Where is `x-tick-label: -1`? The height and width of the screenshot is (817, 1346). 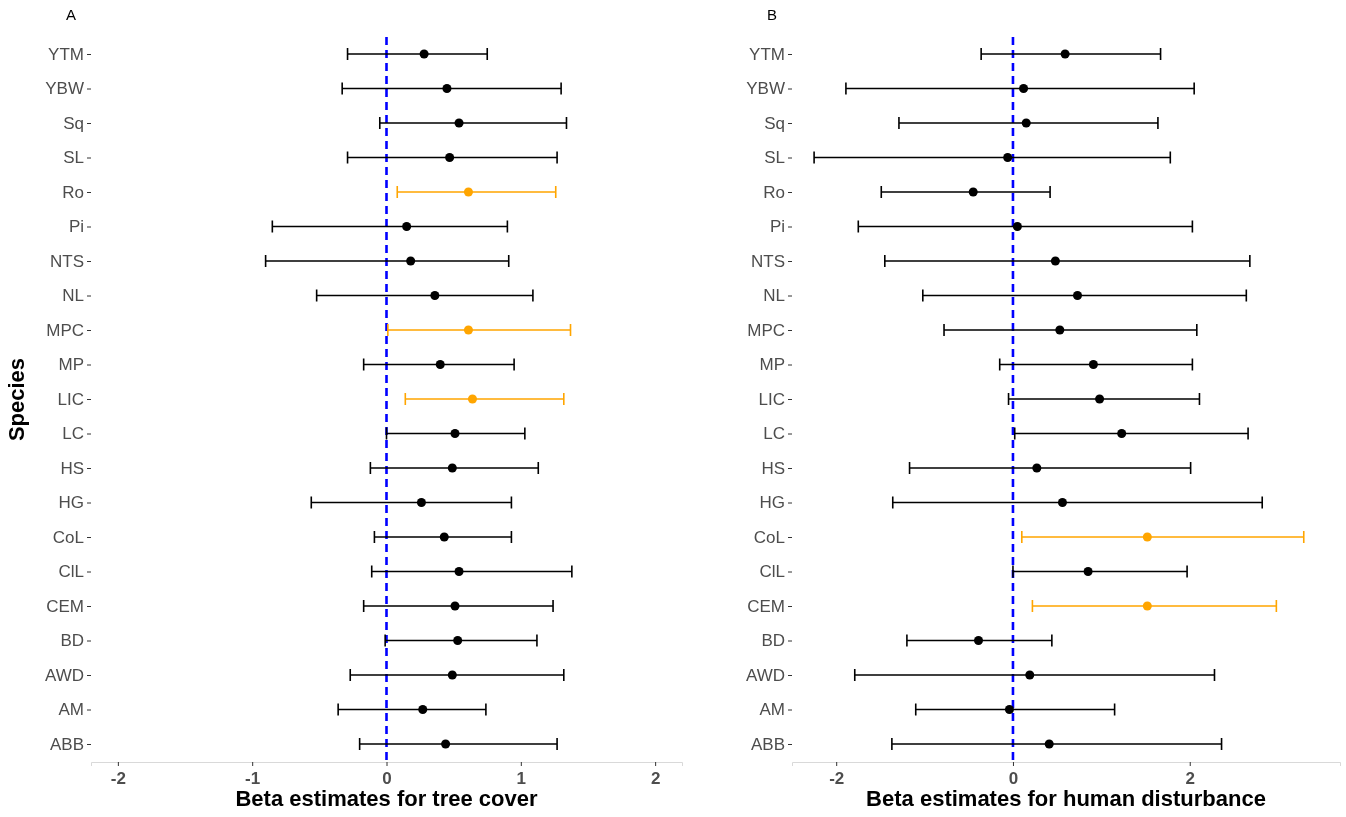
x-tick-label: -1 is located at coordinates (253, 779).